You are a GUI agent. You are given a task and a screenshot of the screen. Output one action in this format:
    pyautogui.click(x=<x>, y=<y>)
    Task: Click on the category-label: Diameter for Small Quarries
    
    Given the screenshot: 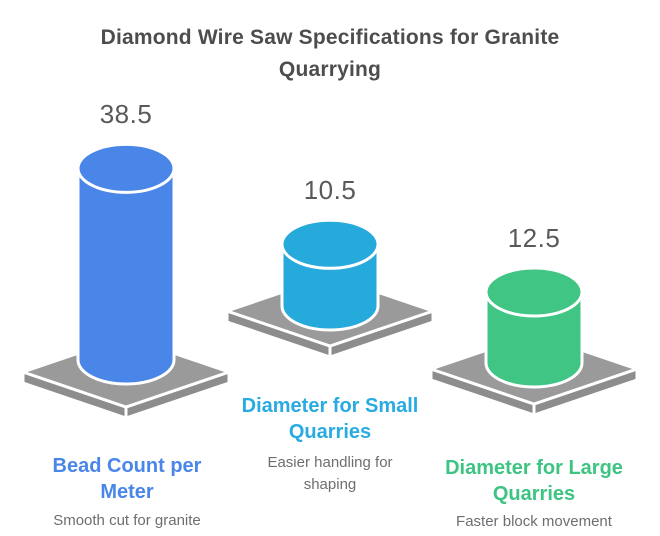 What is the action you would take?
    pyautogui.click(x=330, y=419)
    